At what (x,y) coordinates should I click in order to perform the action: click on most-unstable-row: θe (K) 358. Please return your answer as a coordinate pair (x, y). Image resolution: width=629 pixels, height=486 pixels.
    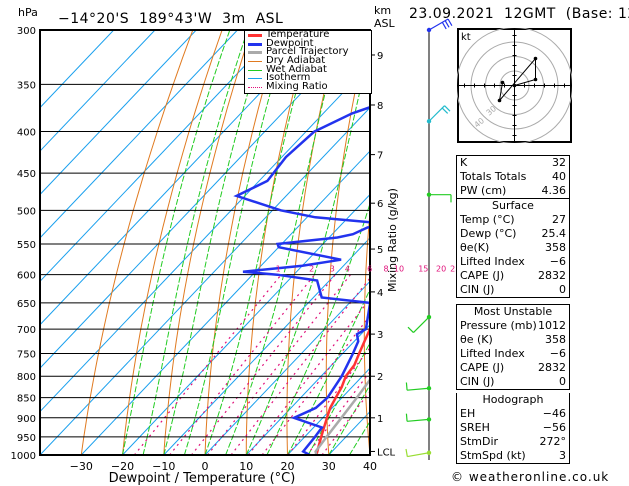
    Looking at the image, I should click on (513, 340).